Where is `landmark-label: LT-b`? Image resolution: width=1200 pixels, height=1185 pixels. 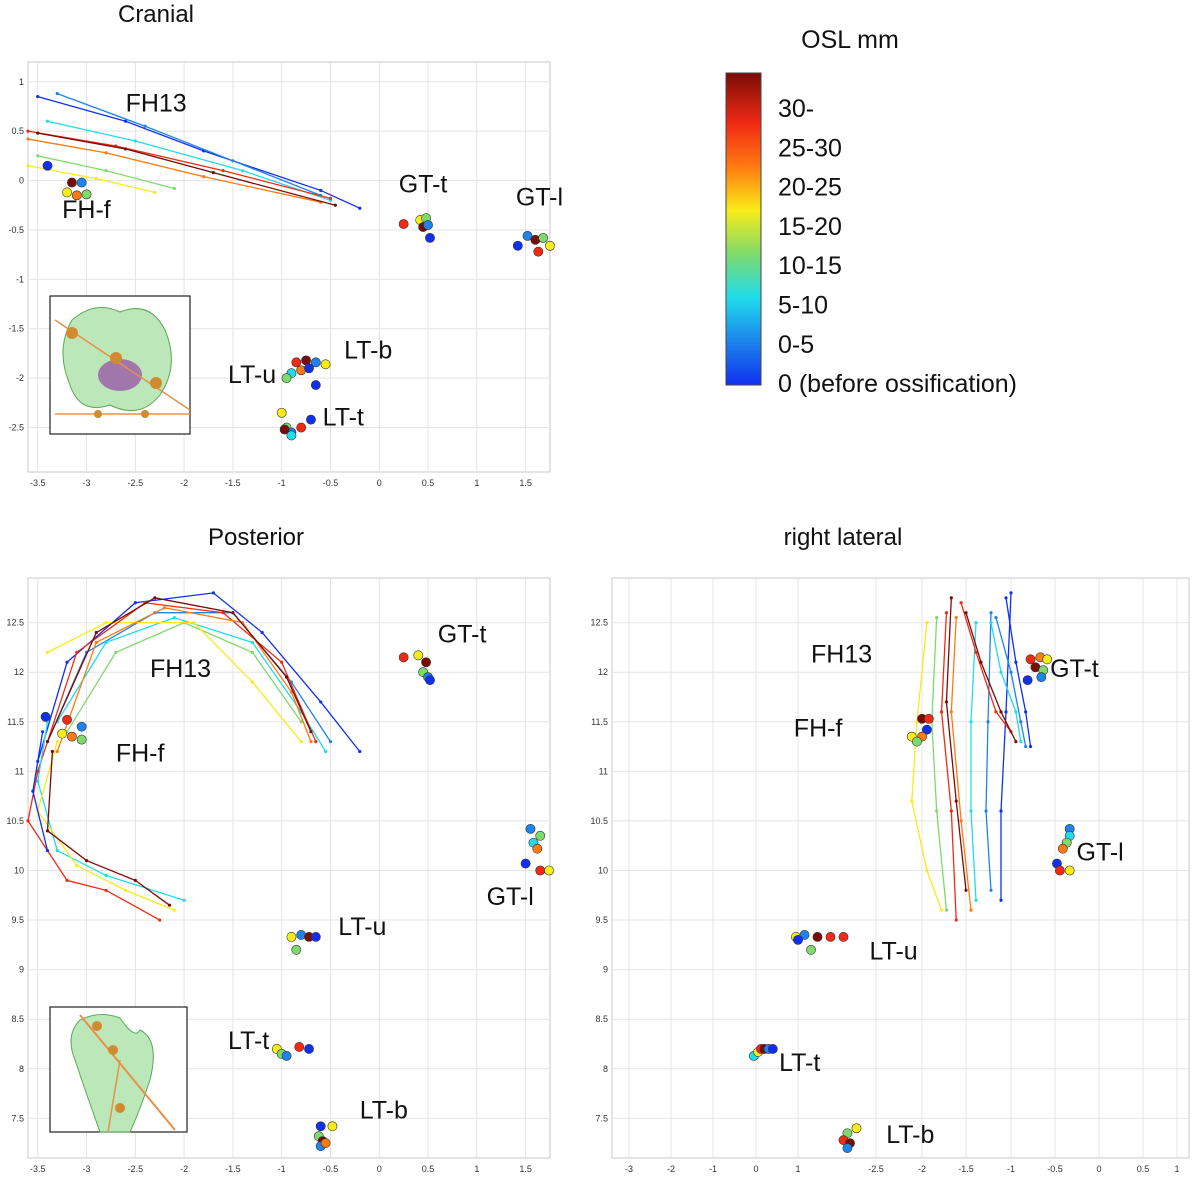
landmark-label: LT-b is located at coordinates (910, 1135).